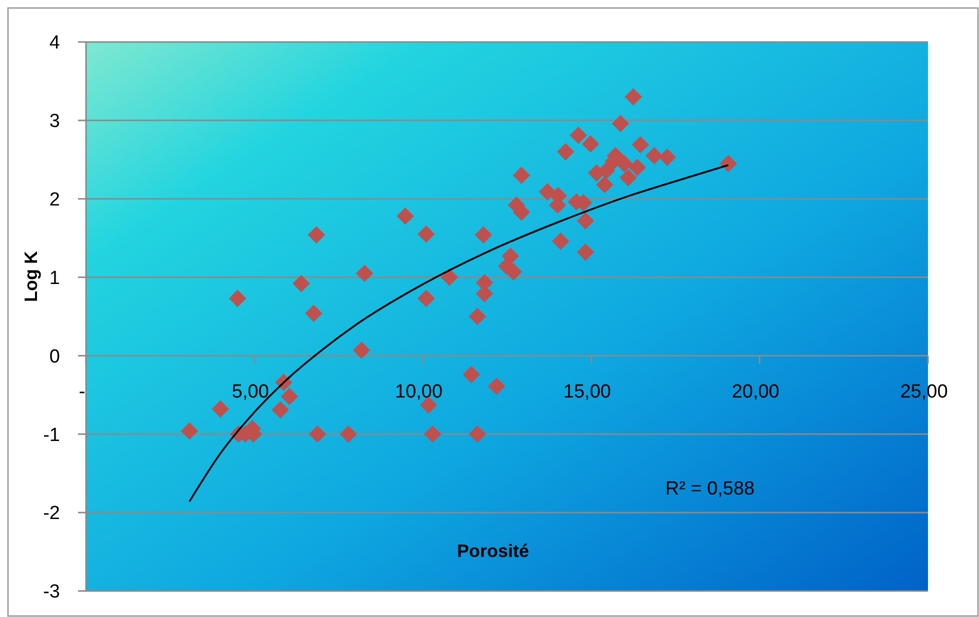 This screenshot has width=979, height=617. What do you see at coordinates (51, 435) in the screenshot?
I see `y-tick-label: -1` at bounding box center [51, 435].